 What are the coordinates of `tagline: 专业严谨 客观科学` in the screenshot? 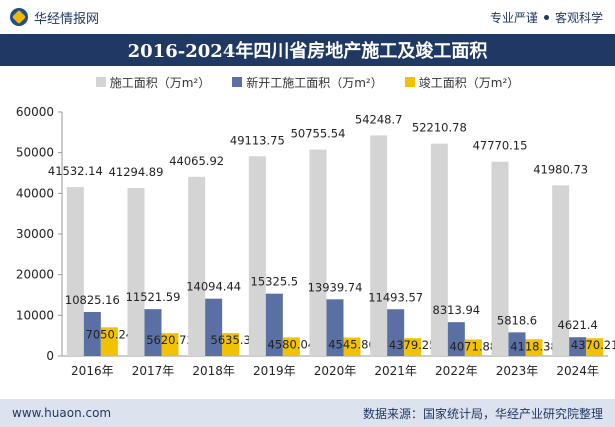 It's located at (546, 17).